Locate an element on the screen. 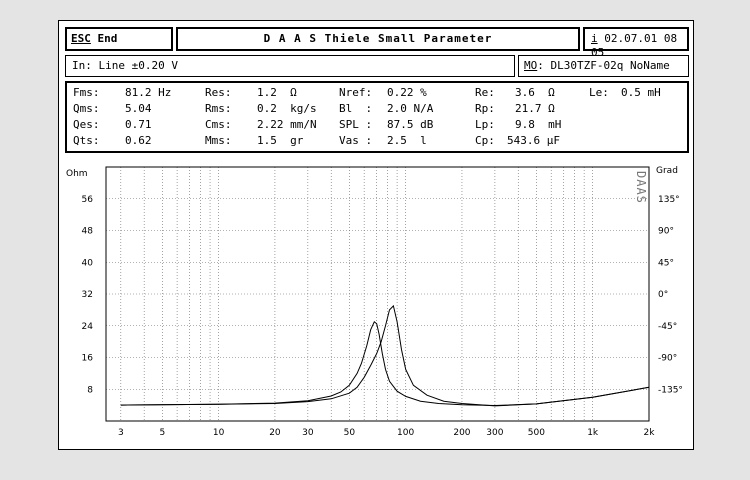 This screenshot has width=750, height=480. param-label: Qms: is located at coordinates (86, 108).